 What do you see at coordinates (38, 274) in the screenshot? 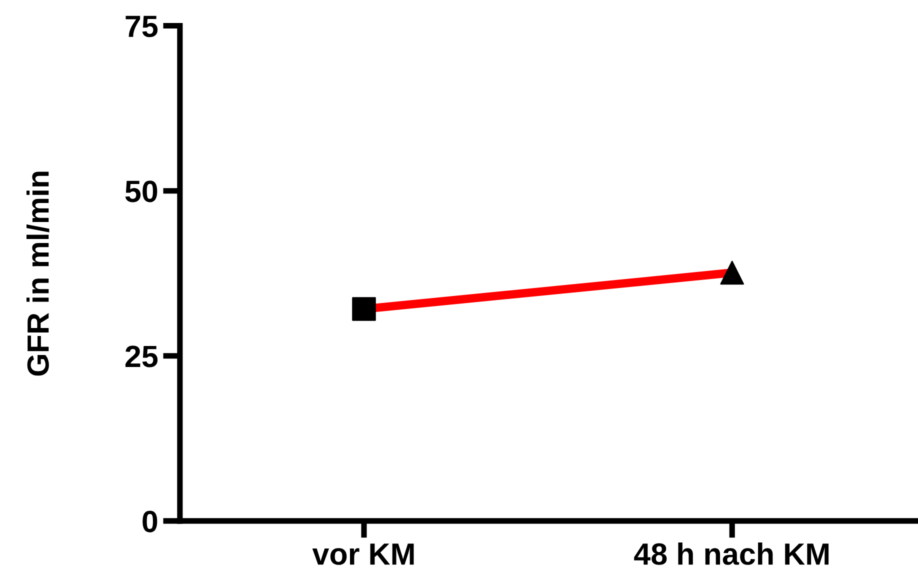
I see `y-axis-title: GFR in ml/min` at bounding box center [38, 274].